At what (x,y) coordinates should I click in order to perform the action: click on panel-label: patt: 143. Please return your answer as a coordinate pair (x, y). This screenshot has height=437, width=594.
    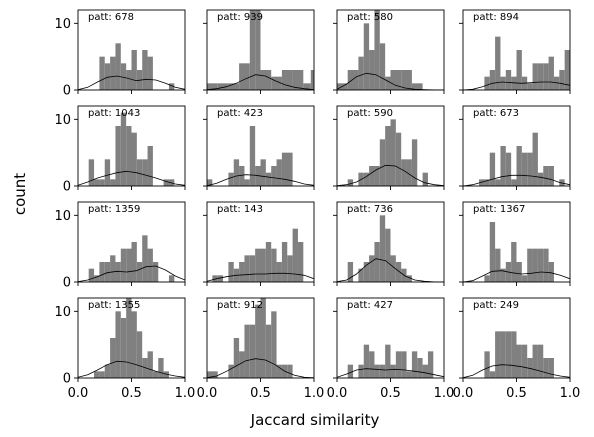
    Looking at the image, I should click on (240, 209).